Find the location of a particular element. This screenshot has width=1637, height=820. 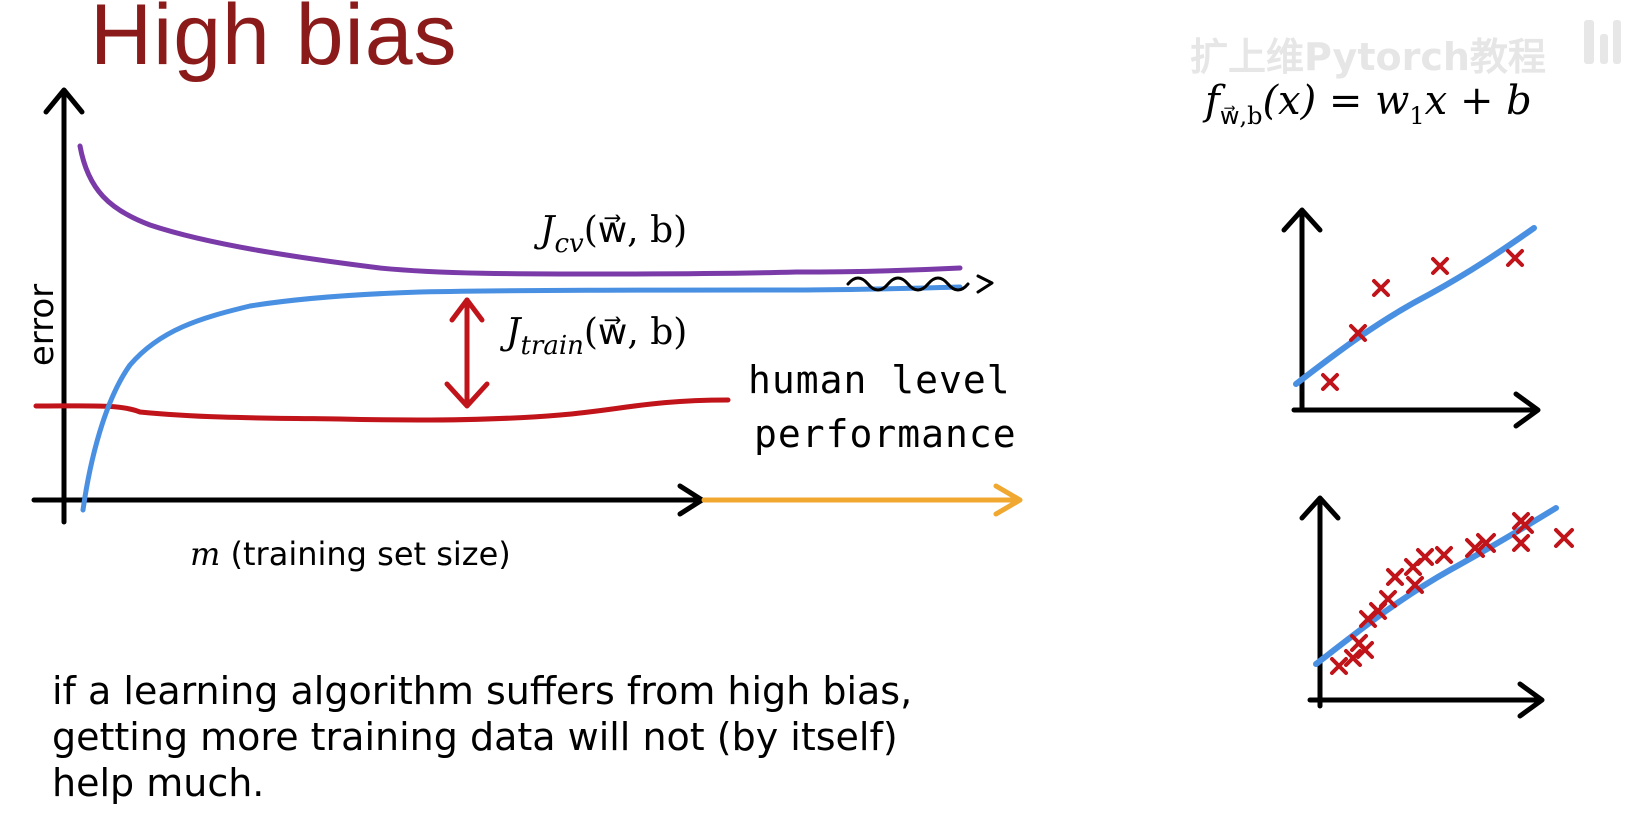

model-formula: fw⃗,b(x) = w1x + b is located at coordinates (1368, 104).